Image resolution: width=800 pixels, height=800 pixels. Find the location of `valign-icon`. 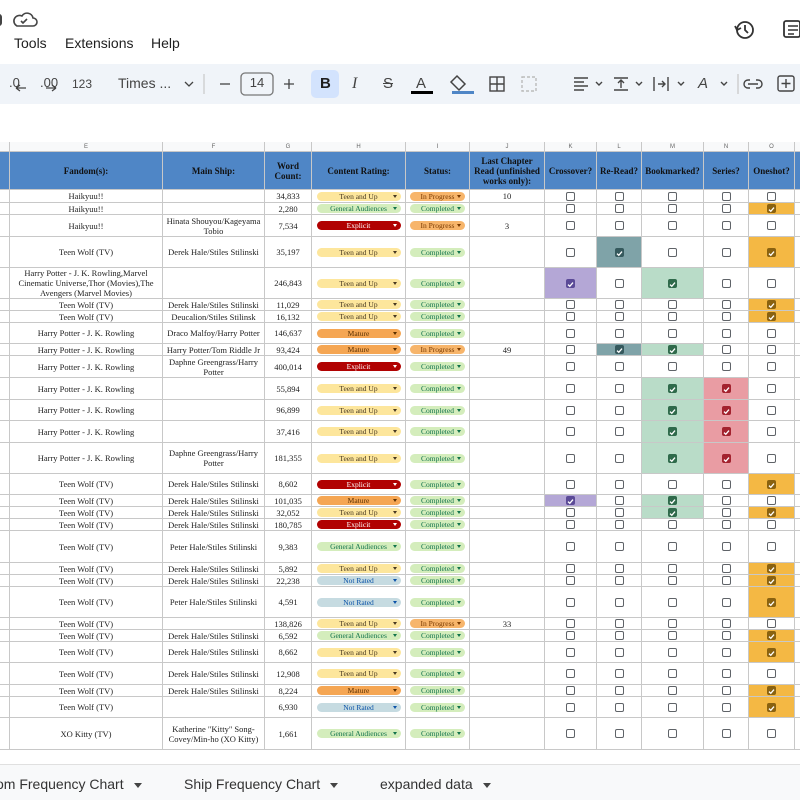

valign-icon is located at coordinates (621, 84).